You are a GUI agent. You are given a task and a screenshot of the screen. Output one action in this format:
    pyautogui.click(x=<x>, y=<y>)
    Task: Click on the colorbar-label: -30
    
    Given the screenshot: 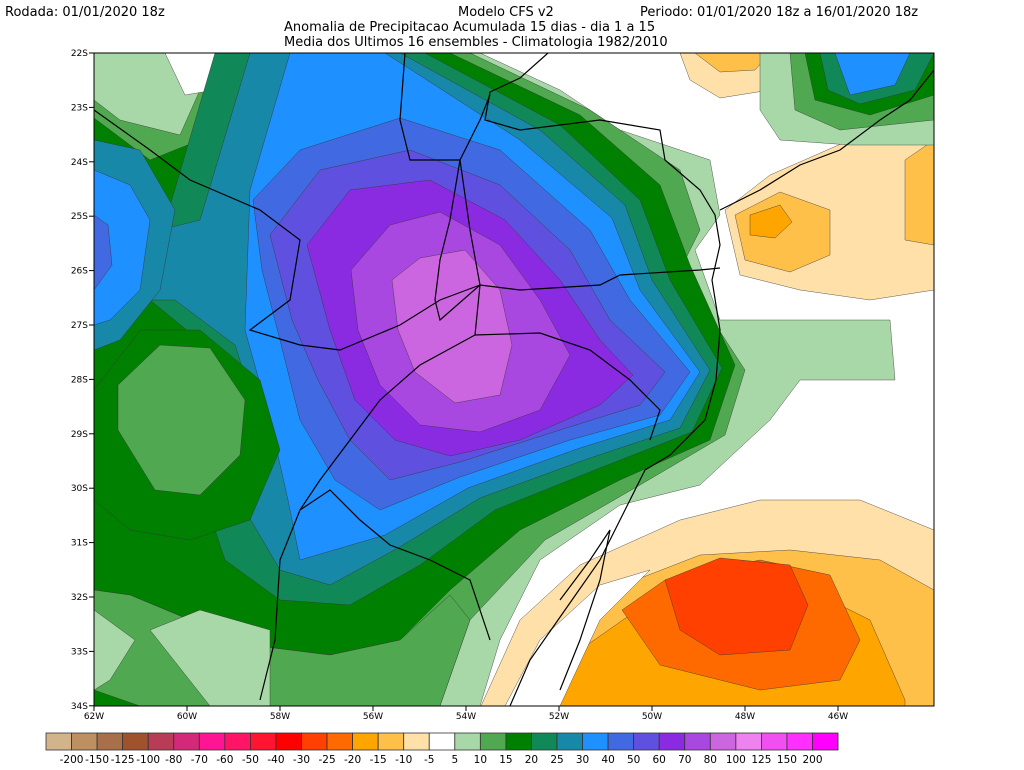 What is the action you would take?
    pyautogui.click(x=301, y=760)
    